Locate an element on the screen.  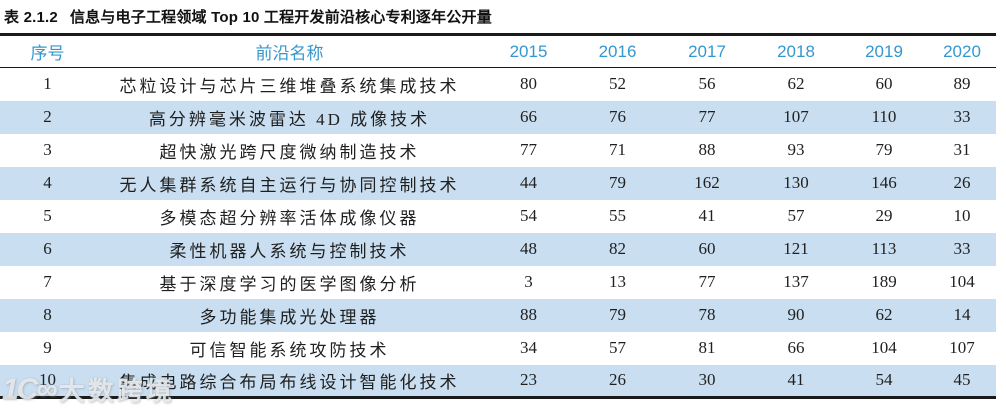
table-row: 6 柔性机器人系统与控制技术 48 82 60 121 113 33 is located at coordinates (498, 249).